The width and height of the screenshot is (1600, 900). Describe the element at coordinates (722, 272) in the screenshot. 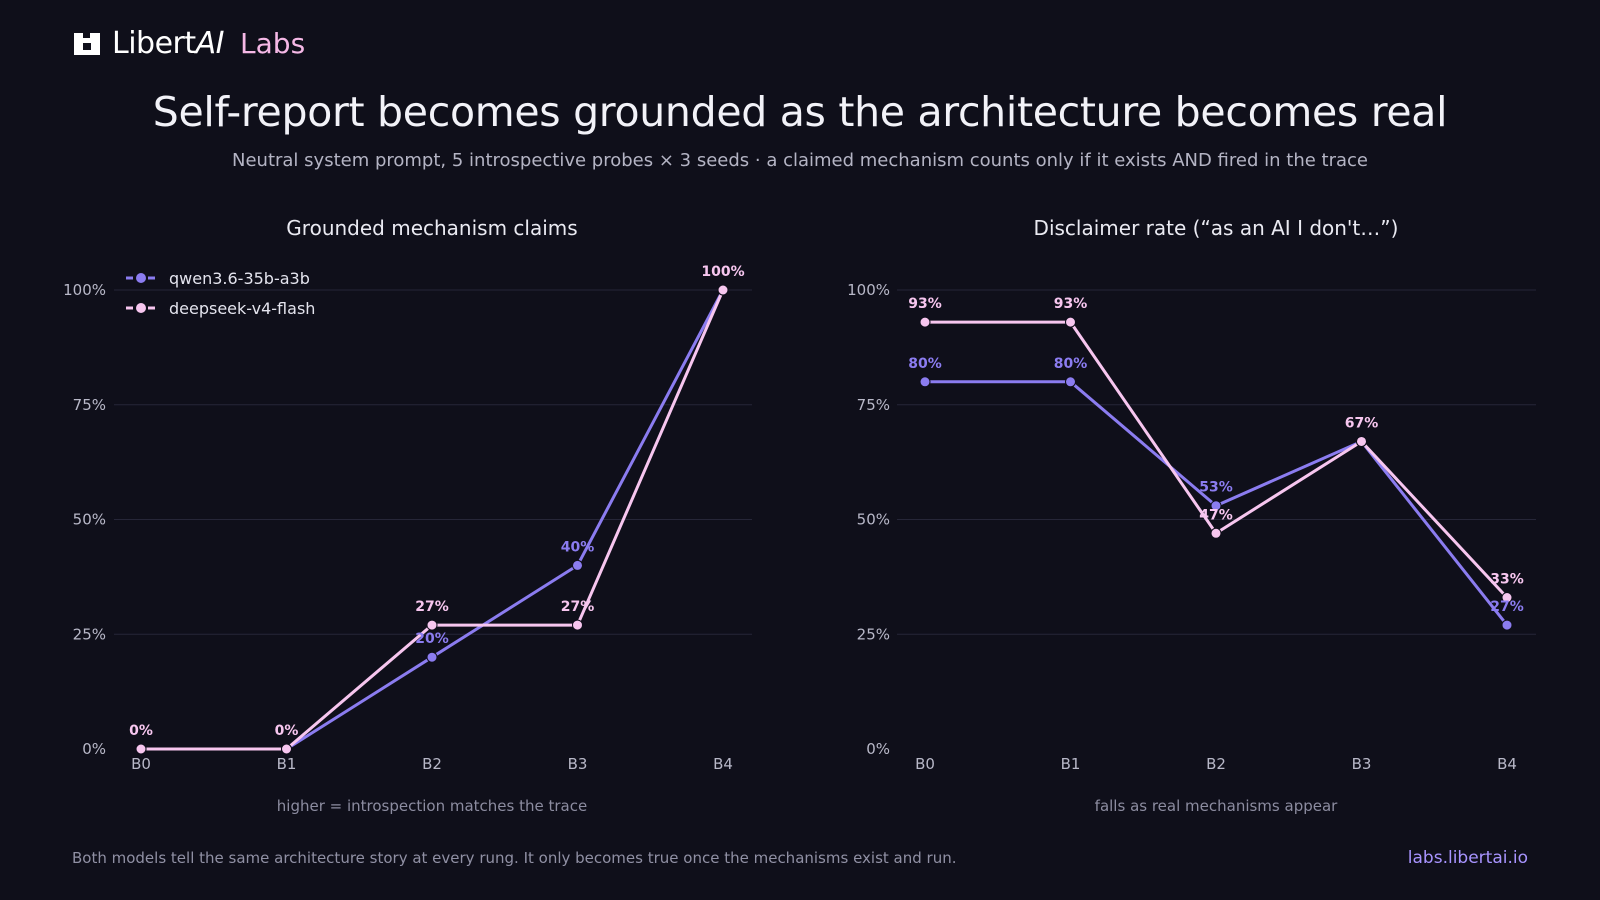

I see `data-label: 100%` at that location.